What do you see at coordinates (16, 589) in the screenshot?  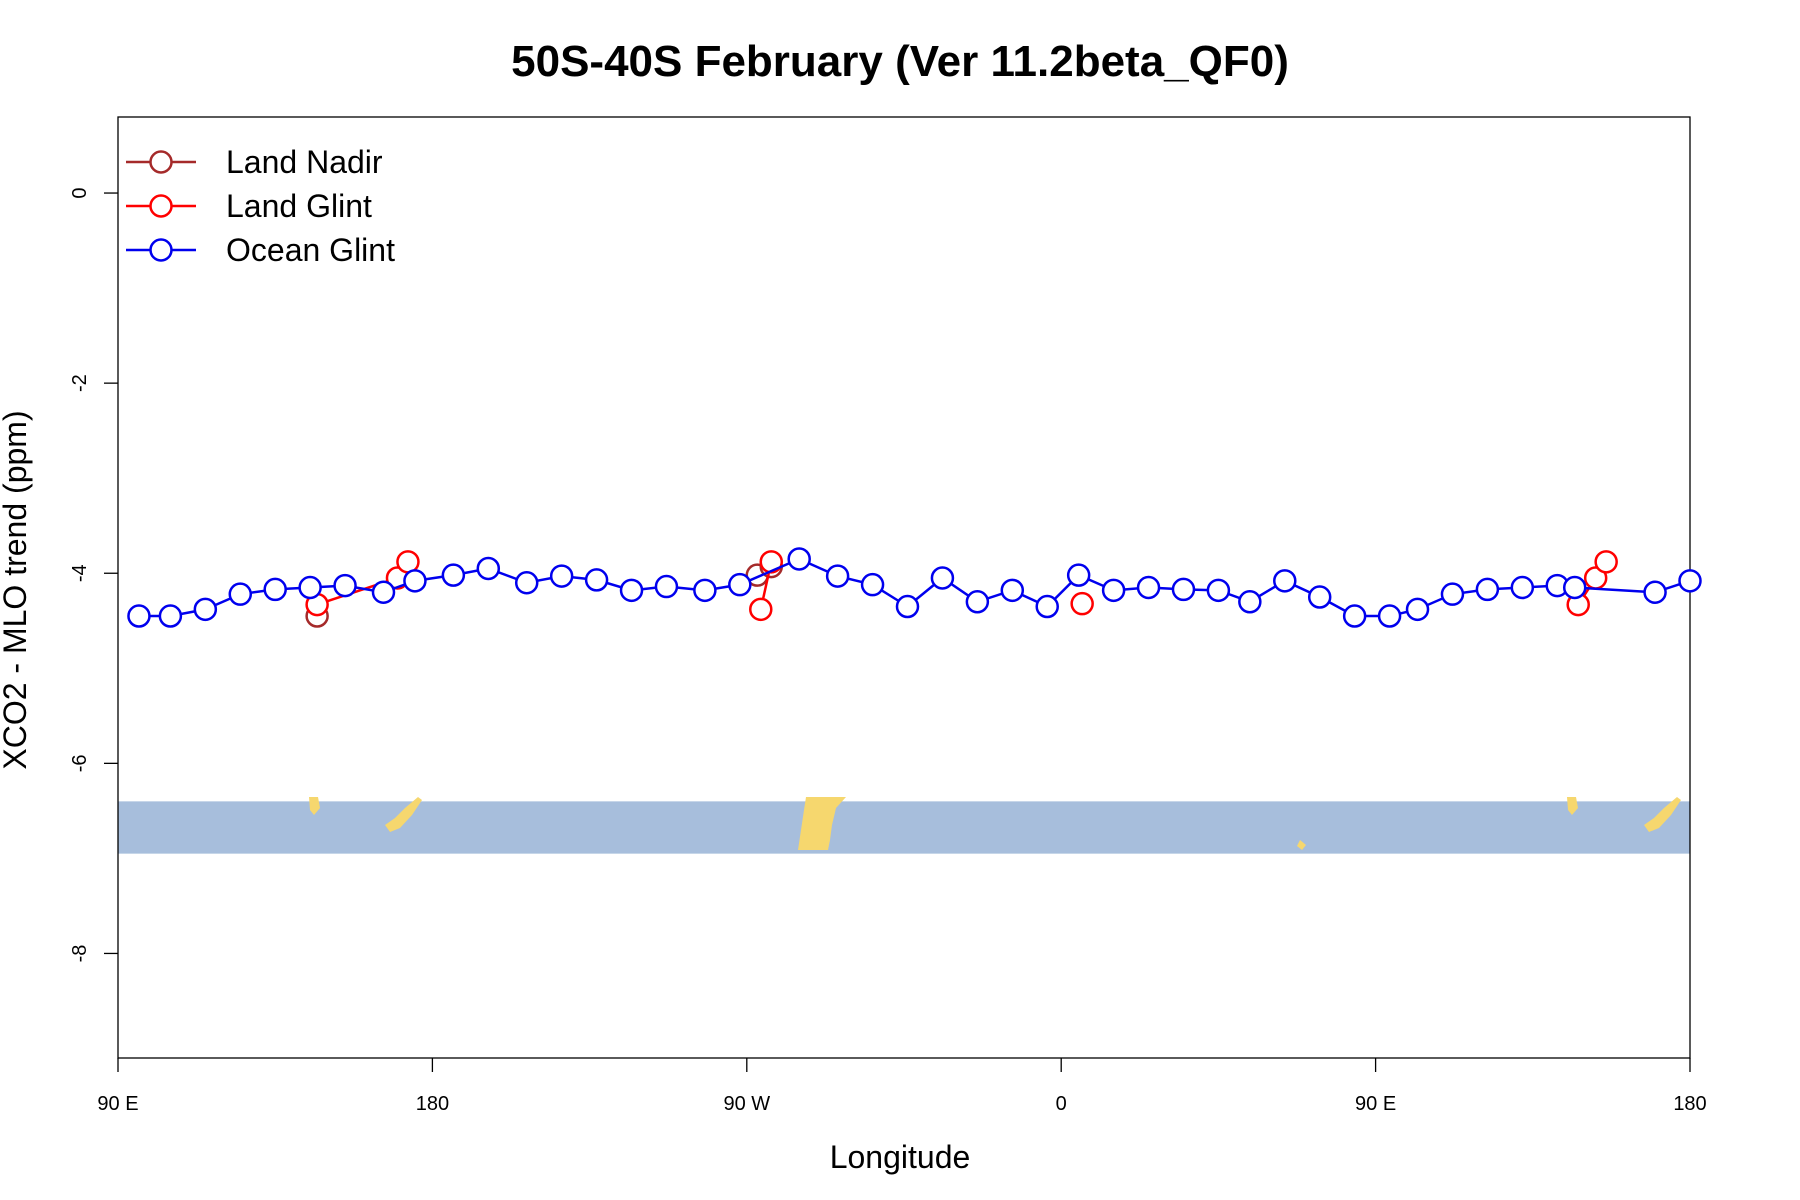 I see `y-axis-label: XCO2 - MLO trend (ppm)` at bounding box center [16, 589].